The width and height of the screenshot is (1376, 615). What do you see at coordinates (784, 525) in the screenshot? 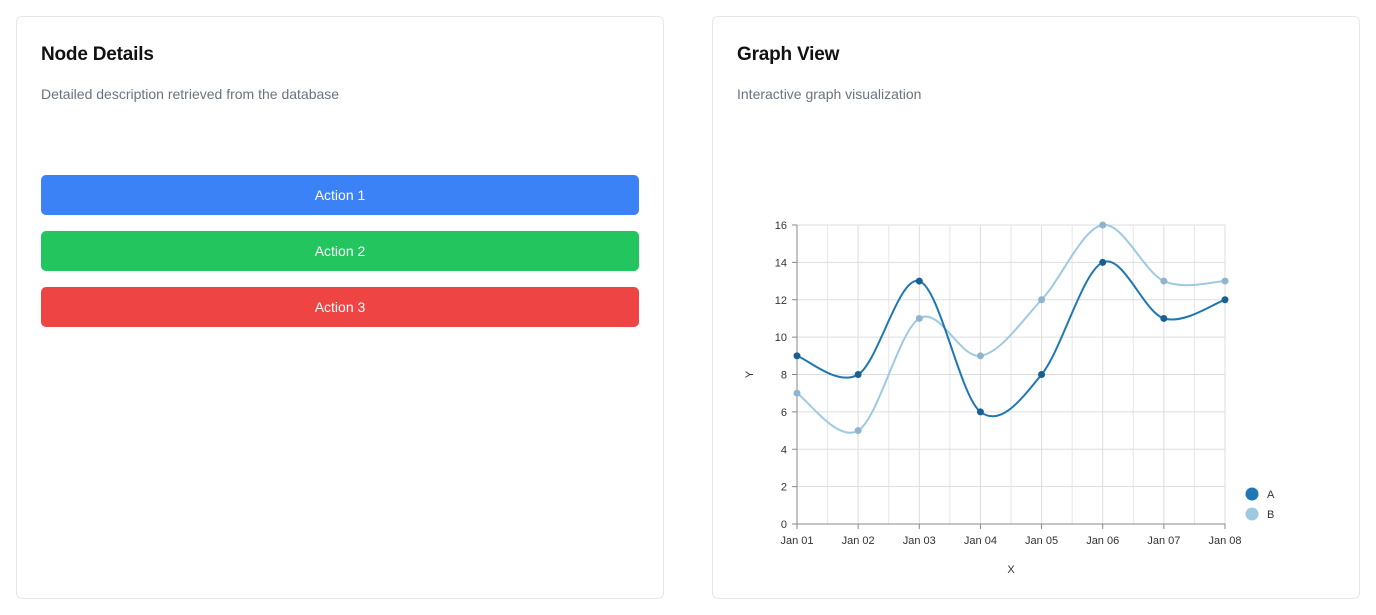
I see `y-tick-label: 0` at bounding box center [784, 525].